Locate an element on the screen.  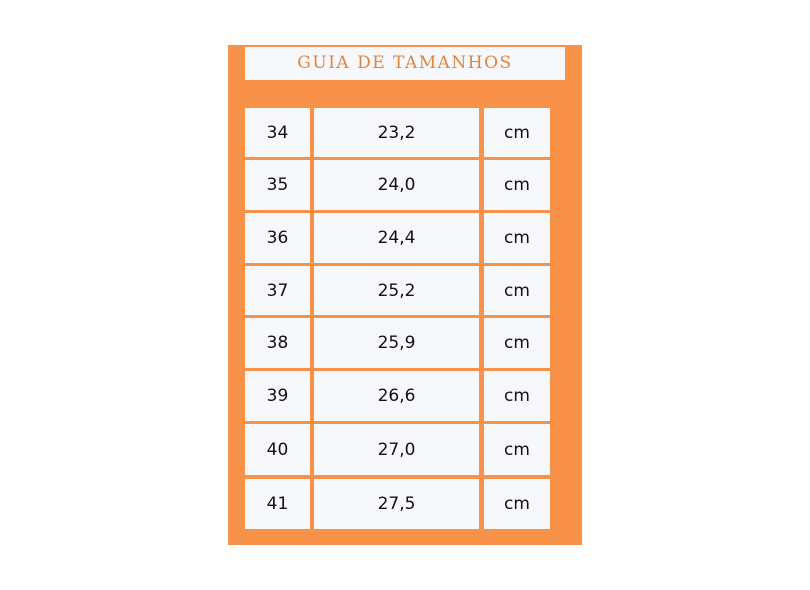
size-cell: 40 is located at coordinates (277, 449).